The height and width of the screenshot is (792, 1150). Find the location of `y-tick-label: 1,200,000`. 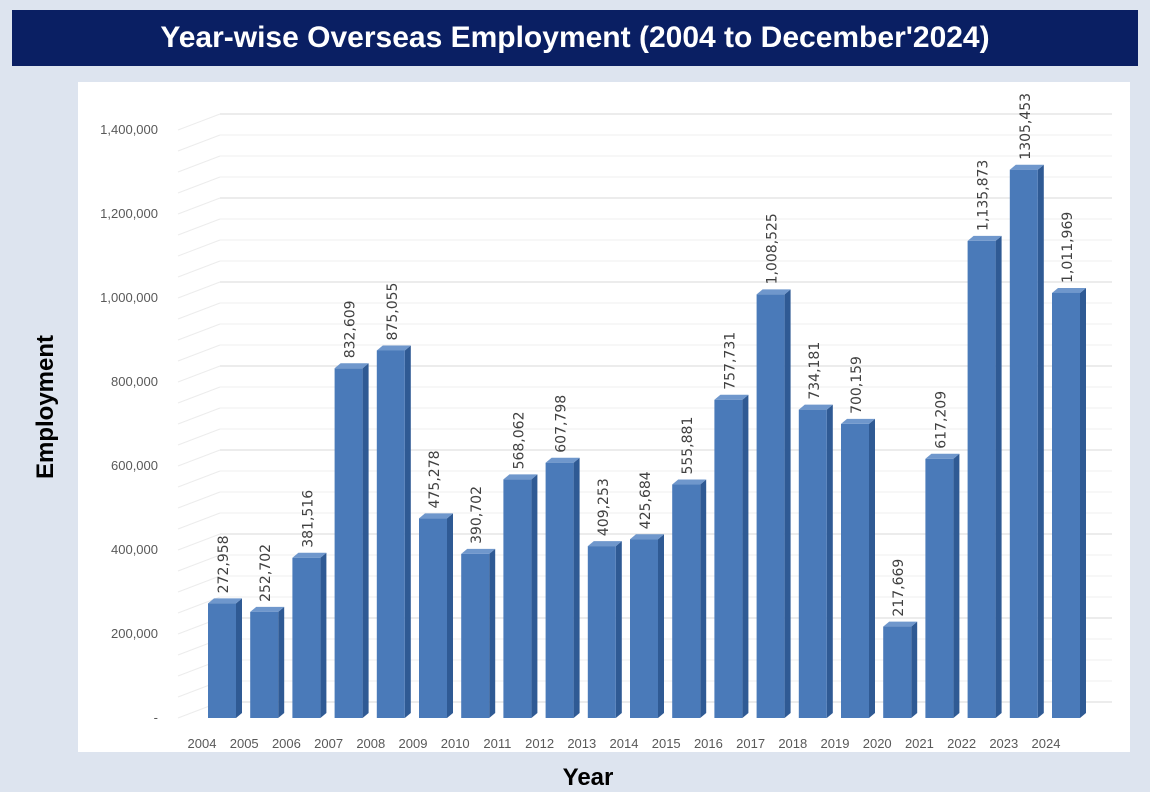

y-tick-label: 1,200,000 is located at coordinates (129, 213).